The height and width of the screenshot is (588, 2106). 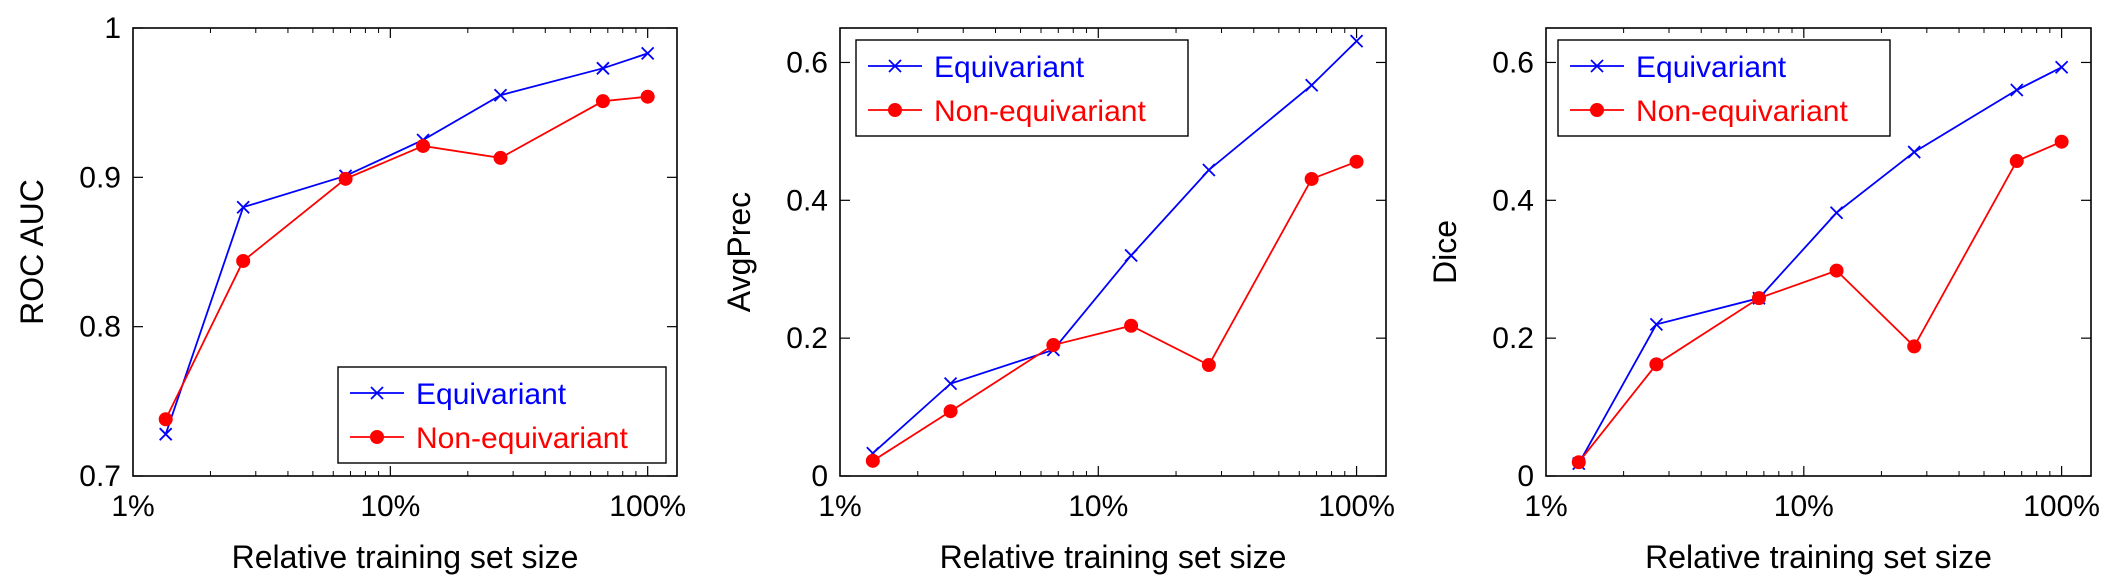 What do you see at coordinates (100, 476) in the screenshot?
I see `y-tick-label: 0.7` at bounding box center [100, 476].